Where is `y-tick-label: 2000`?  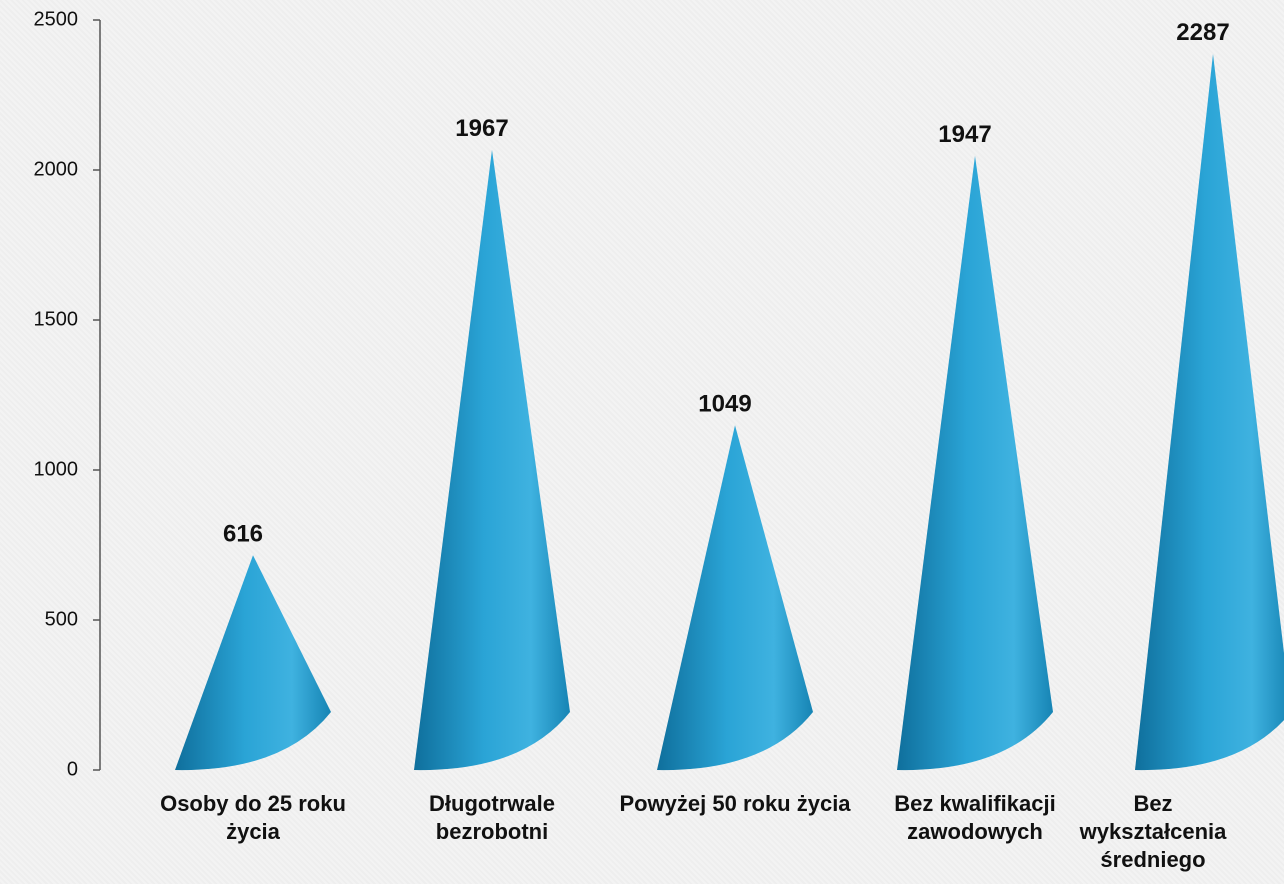
y-tick-label: 2000 is located at coordinates (56, 169).